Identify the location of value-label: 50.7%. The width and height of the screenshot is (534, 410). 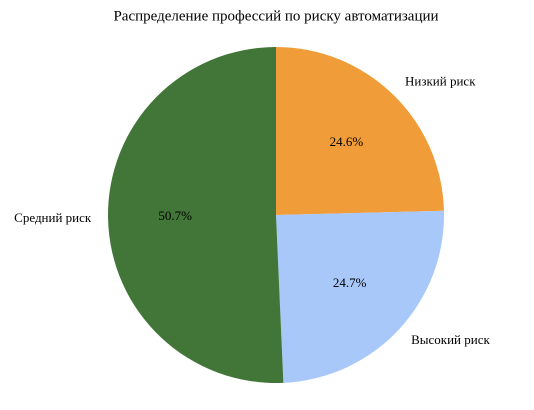
(175, 215).